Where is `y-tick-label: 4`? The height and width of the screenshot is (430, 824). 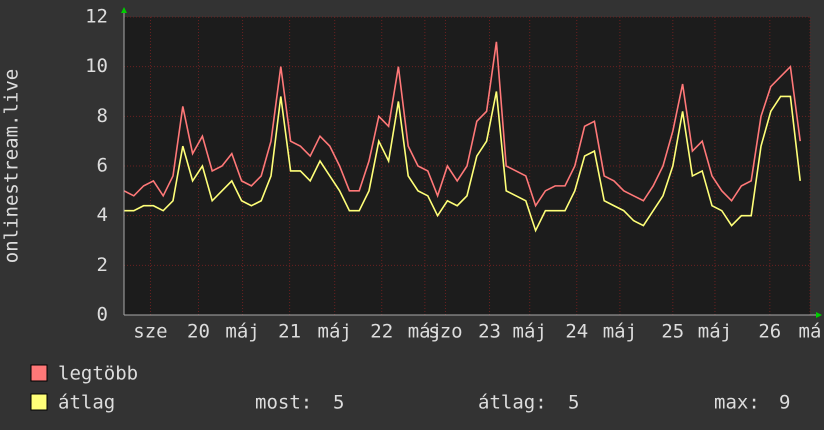
y-tick-label: 4 is located at coordinates (102, 215).